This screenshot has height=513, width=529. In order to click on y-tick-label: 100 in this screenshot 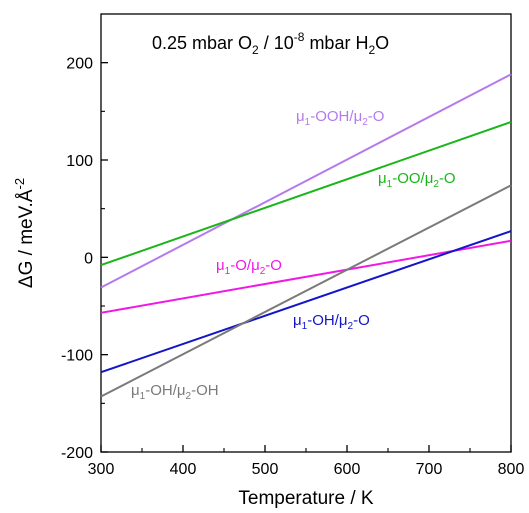, I will do `click(79, 161)`.